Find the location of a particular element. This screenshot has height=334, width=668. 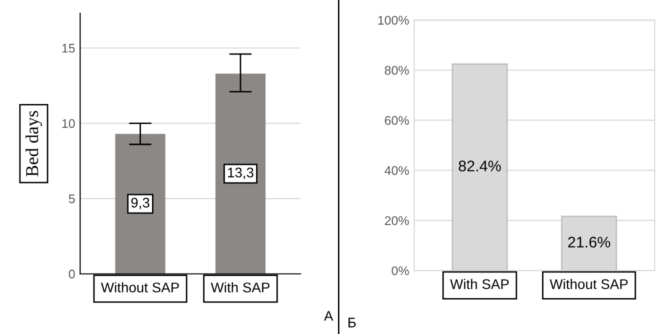

y-tick-label: 10 is located at coordinates (68, 123).